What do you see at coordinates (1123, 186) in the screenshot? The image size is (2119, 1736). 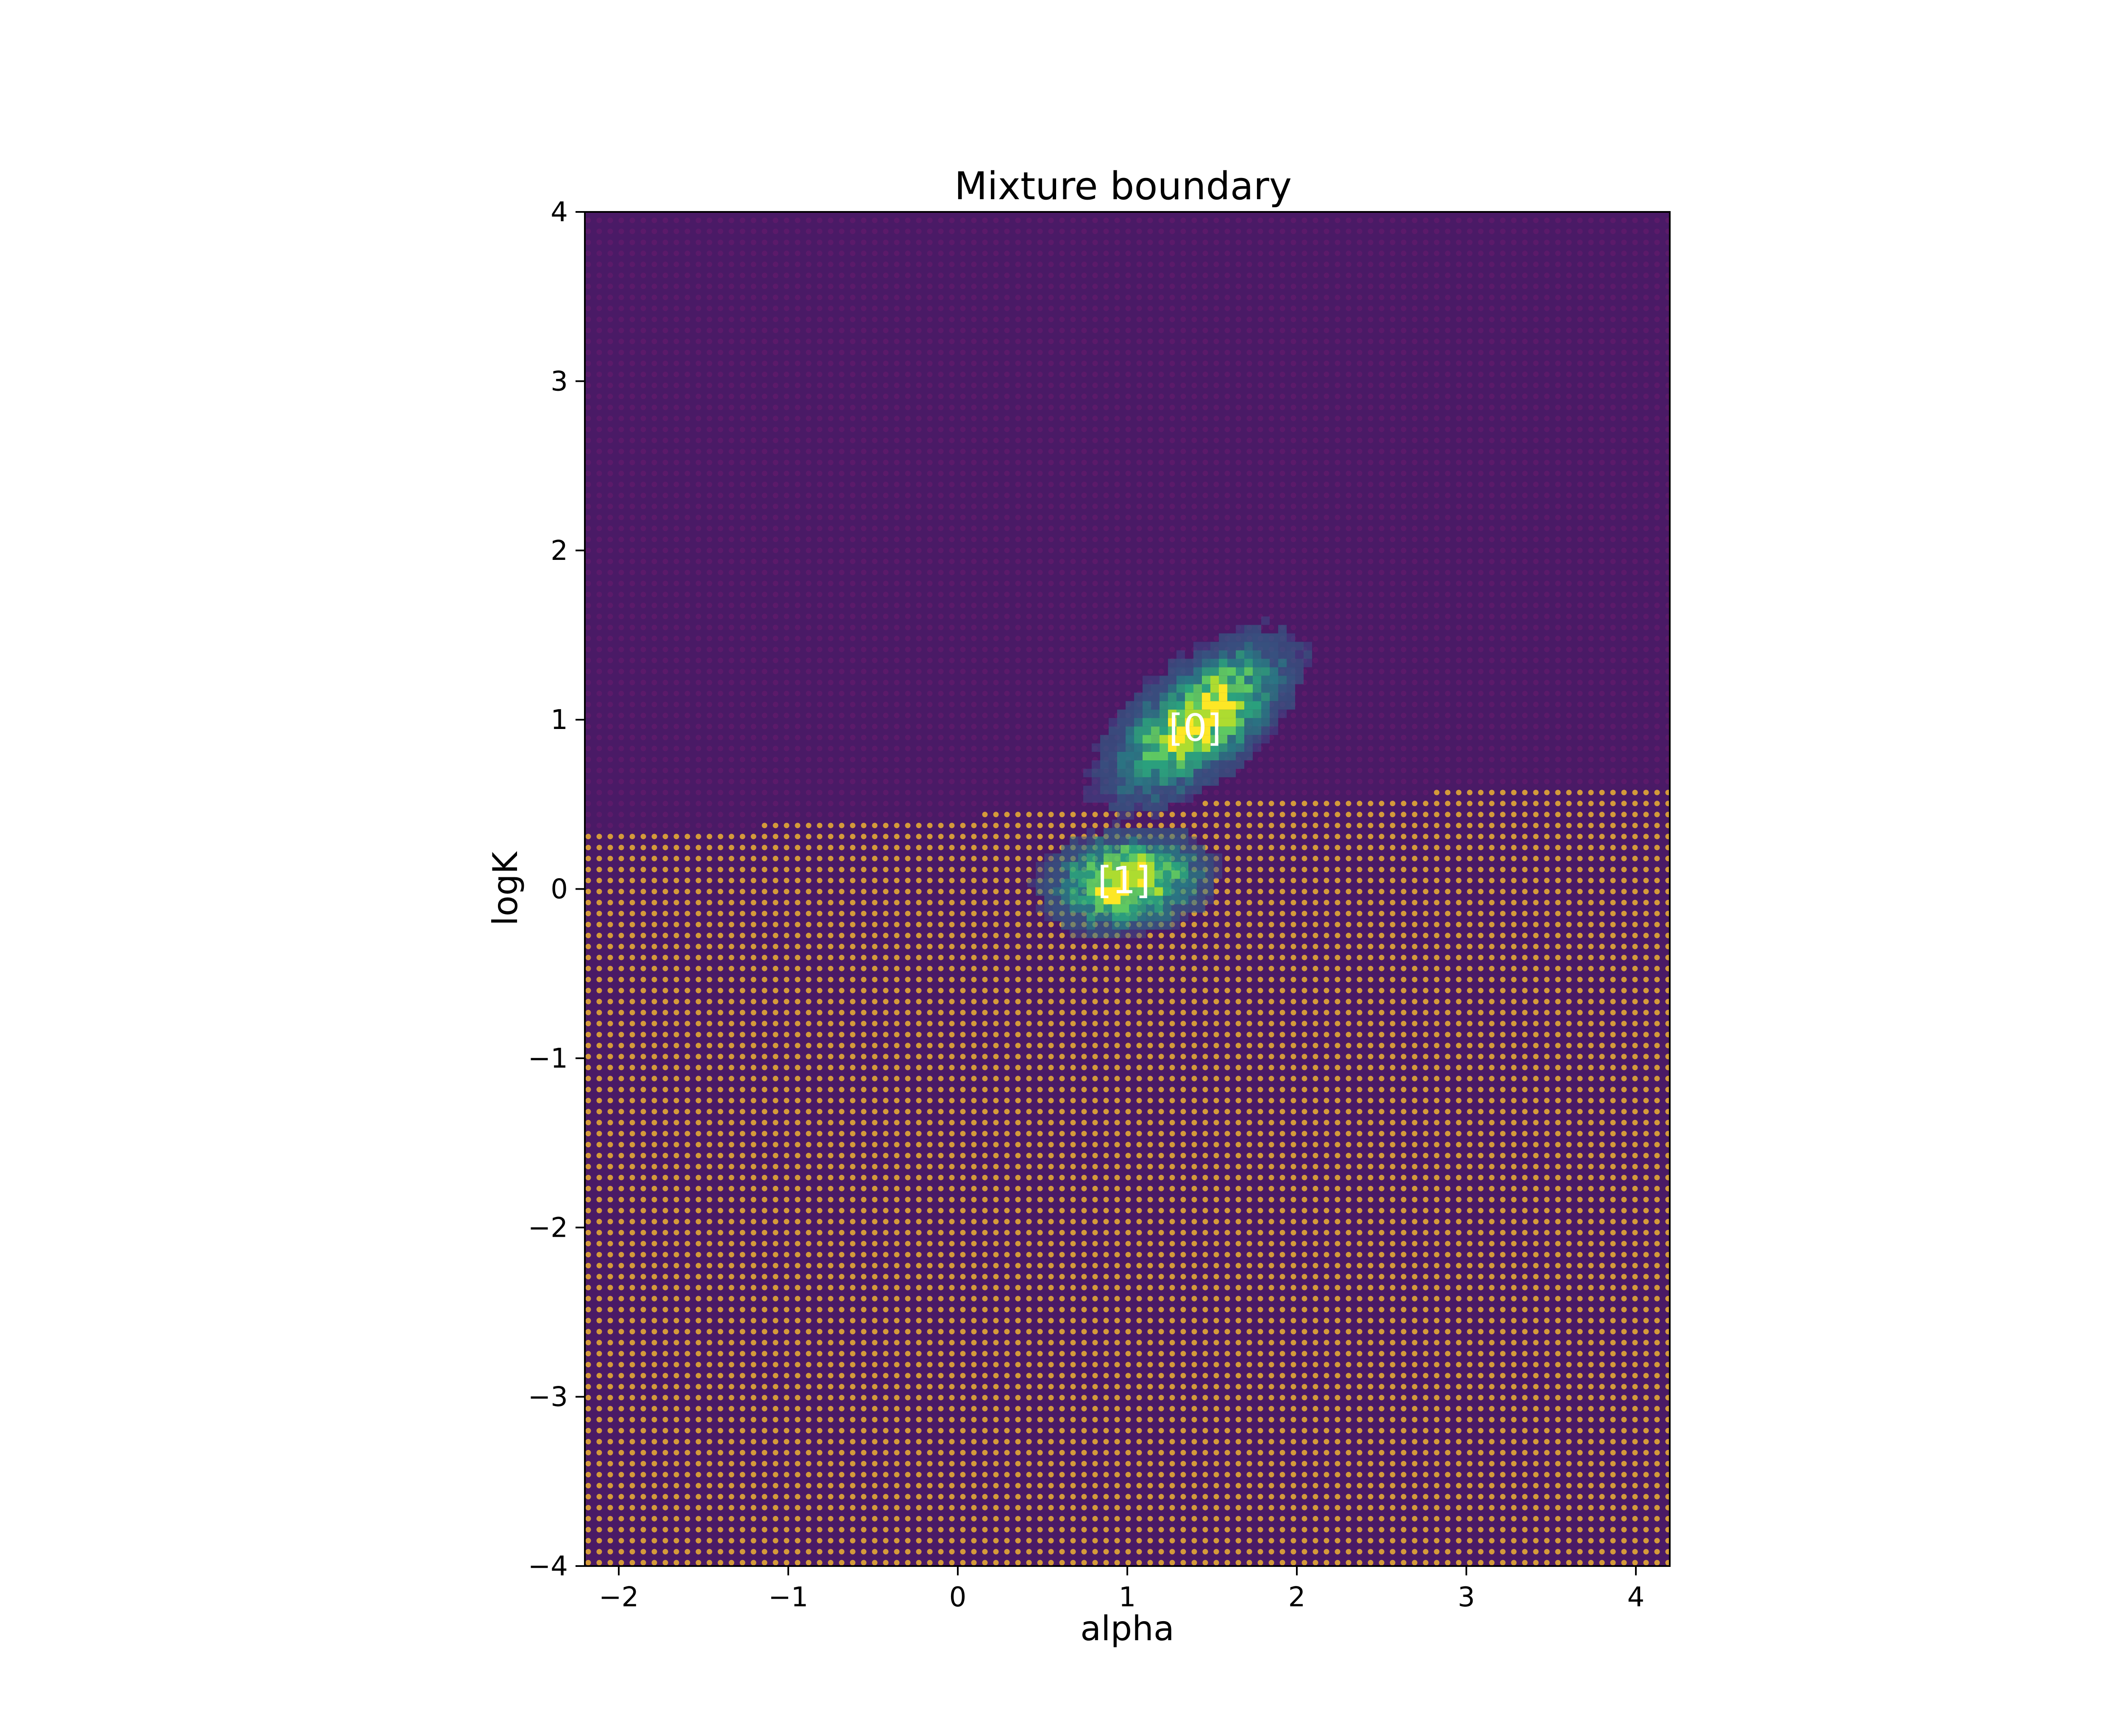 I see `chart-title: Mixture boundary` at bounding box center [1123, 186].